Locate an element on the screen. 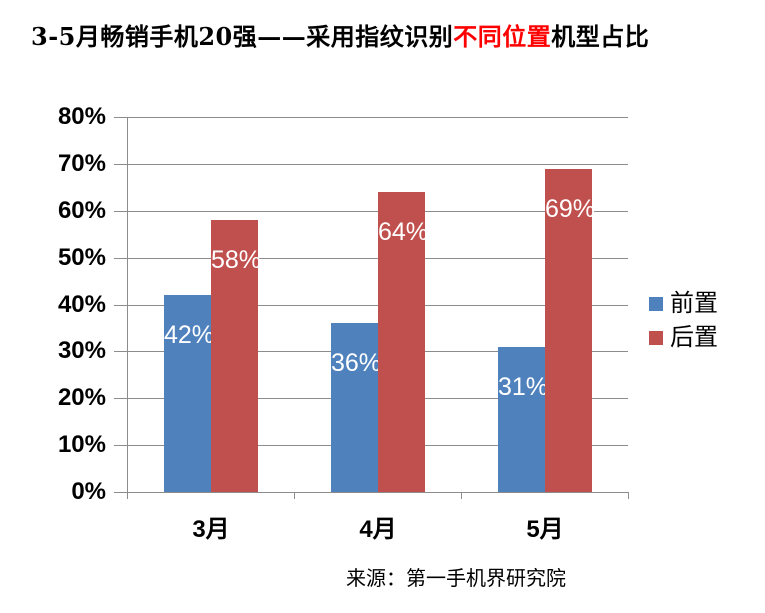  bar-后置-3月: 58% is located at coordinates (236, 356).